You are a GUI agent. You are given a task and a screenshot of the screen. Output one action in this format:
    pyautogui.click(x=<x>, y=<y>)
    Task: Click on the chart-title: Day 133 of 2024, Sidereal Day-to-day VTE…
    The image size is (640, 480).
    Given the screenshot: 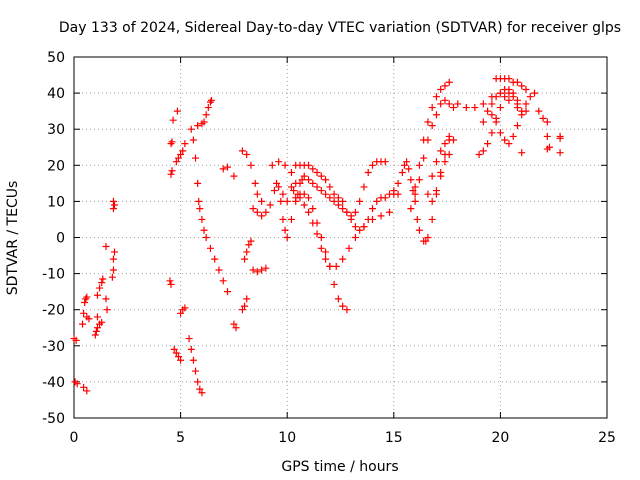 What is the action you would take?
    pyautogui.click(x=340, y=28)
    